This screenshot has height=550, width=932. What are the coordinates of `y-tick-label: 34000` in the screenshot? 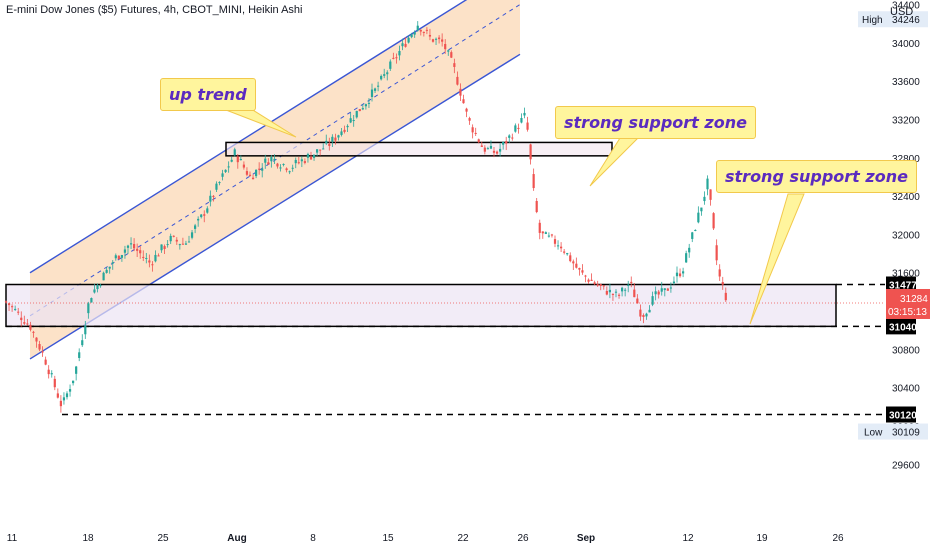 It's located at (906, 44).